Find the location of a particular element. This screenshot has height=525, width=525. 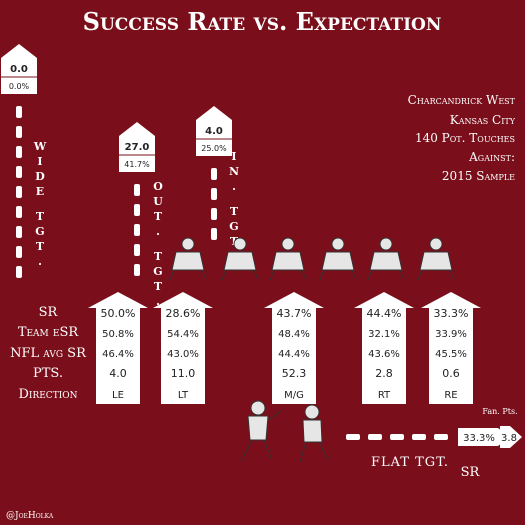

sr-value: 50.0% is located at coordinates (118, 313).